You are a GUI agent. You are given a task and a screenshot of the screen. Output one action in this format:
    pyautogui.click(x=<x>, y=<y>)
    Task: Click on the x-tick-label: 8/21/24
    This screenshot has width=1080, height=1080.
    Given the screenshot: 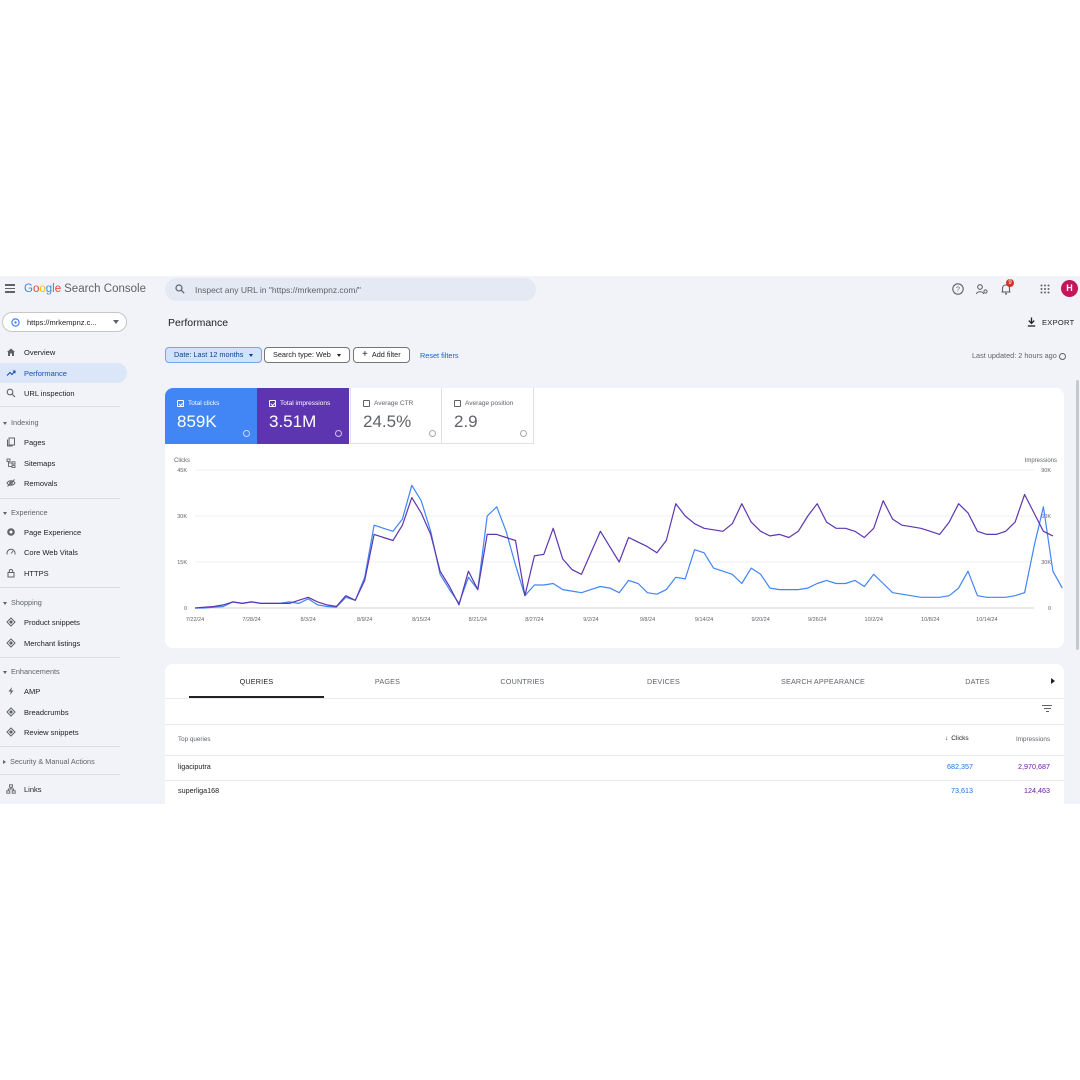 What is the action you would take?
    pyautogui.click(x=478, y=620)
    